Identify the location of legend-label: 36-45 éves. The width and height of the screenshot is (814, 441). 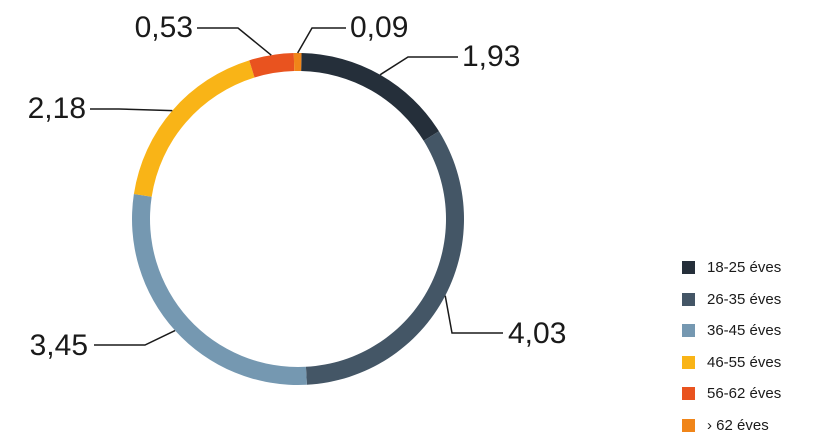
(744, 330).